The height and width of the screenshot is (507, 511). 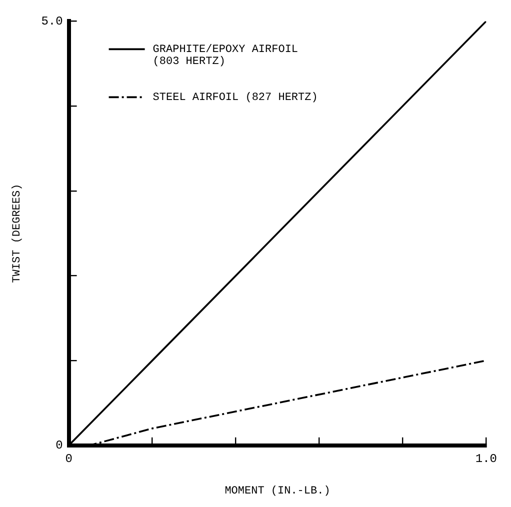 I want to click on legend-label: STEEL AIRFOIL (827 HERTZ), so click(x=235, y=98).